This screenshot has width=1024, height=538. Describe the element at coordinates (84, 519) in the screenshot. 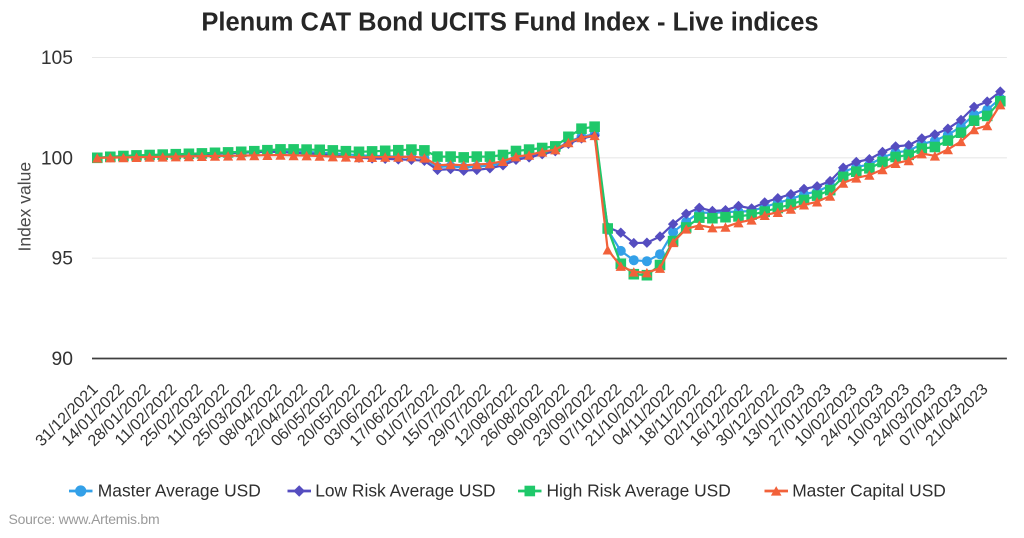

I see `svg-text: Source: www.Artemis.bm` at that location.